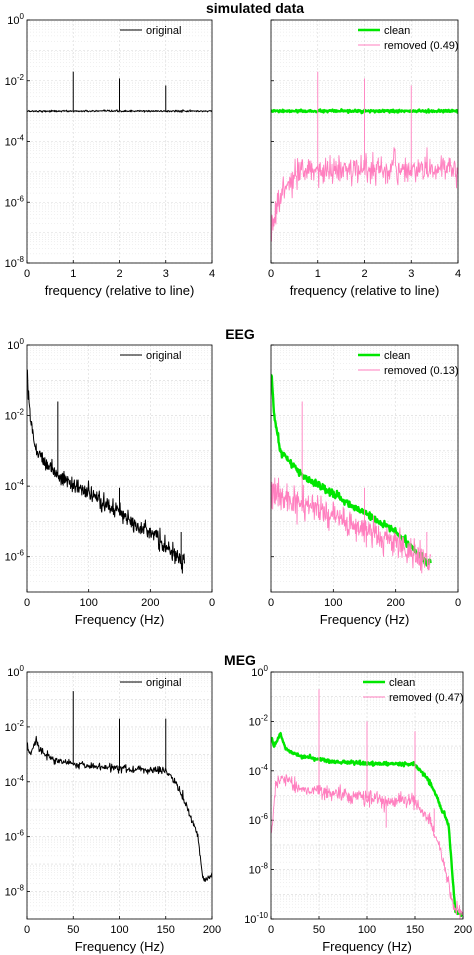  What do you see at coordinates (256, 918) in the screenshot?
I see `y-tick-label: 10⁻¹⁰` at bounding box center [256, 918].